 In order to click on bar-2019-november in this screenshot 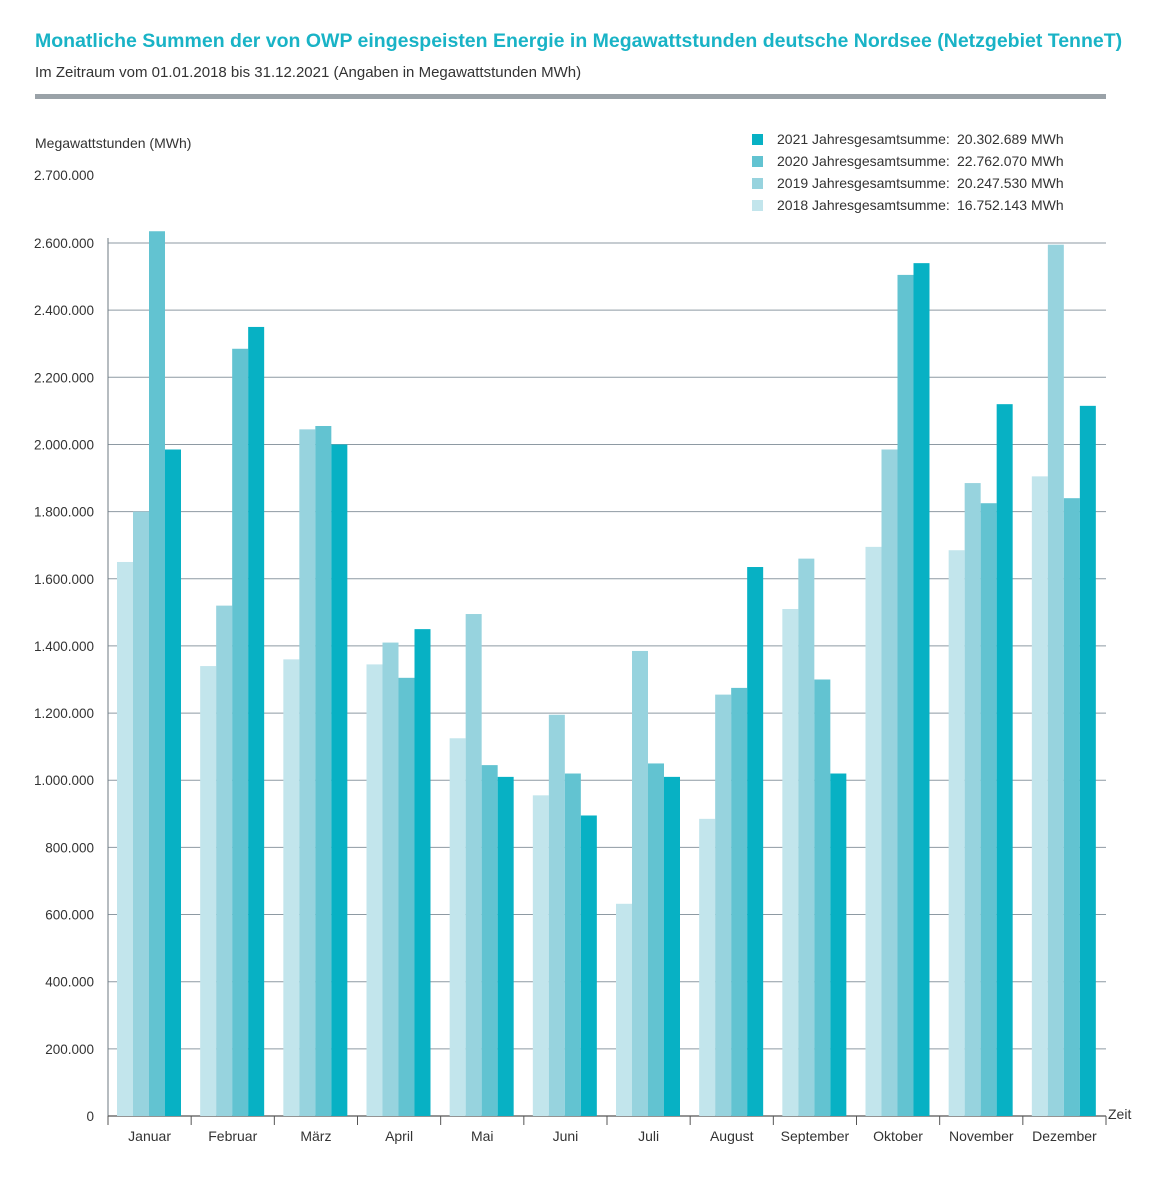, I will do `click(972, 799)`.